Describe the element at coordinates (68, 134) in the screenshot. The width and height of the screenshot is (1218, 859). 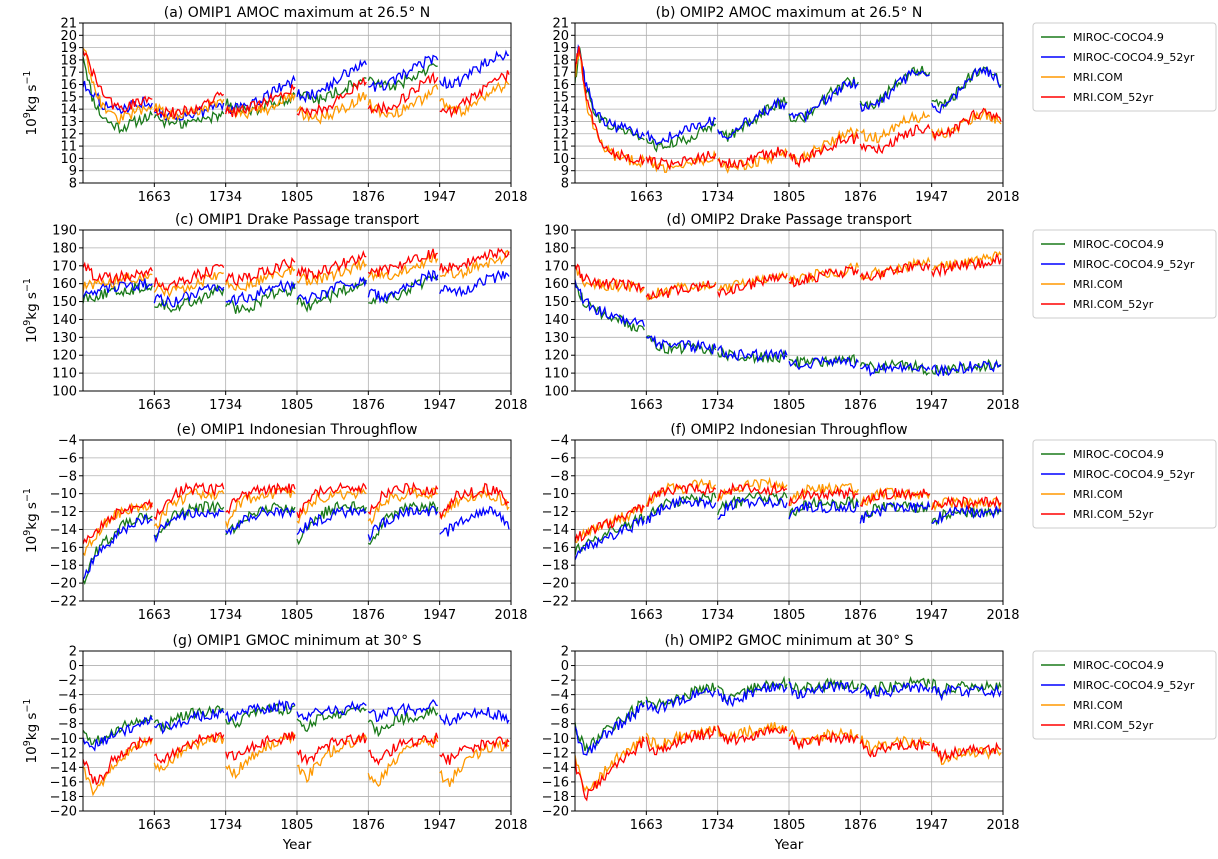
I see `y-tick-label: 12` at that location.